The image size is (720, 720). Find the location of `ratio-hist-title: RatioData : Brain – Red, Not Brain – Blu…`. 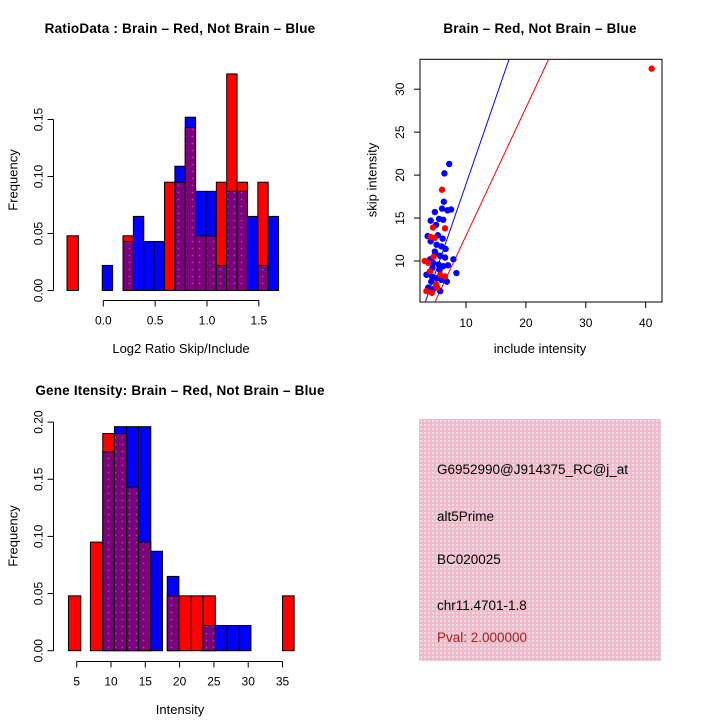

ratio-hist-title: RatioData : Brain – Red, Not Brain – Blu… is located at coordinates (180, 28).